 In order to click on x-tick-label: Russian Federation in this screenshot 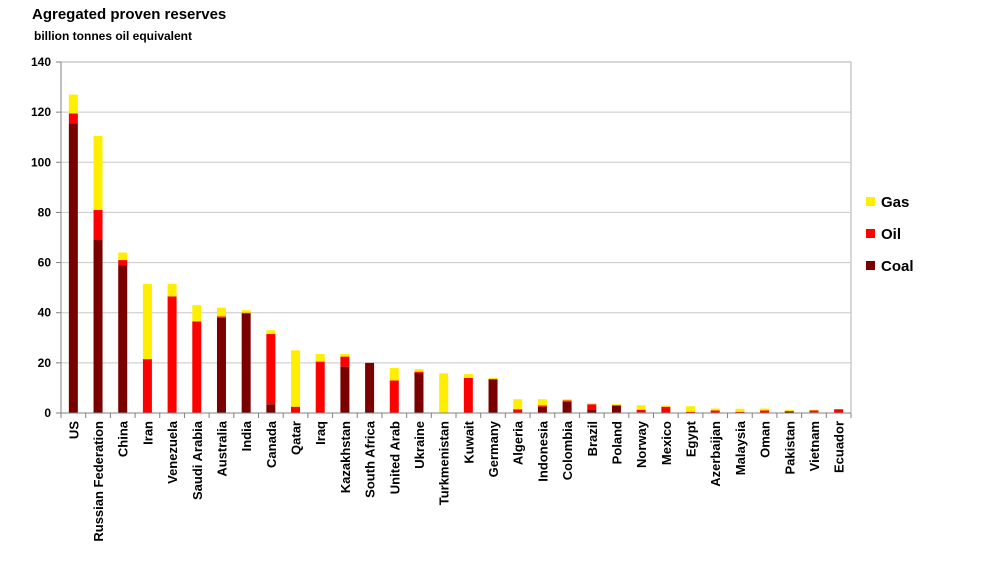, I will do `click(98, 481)`.